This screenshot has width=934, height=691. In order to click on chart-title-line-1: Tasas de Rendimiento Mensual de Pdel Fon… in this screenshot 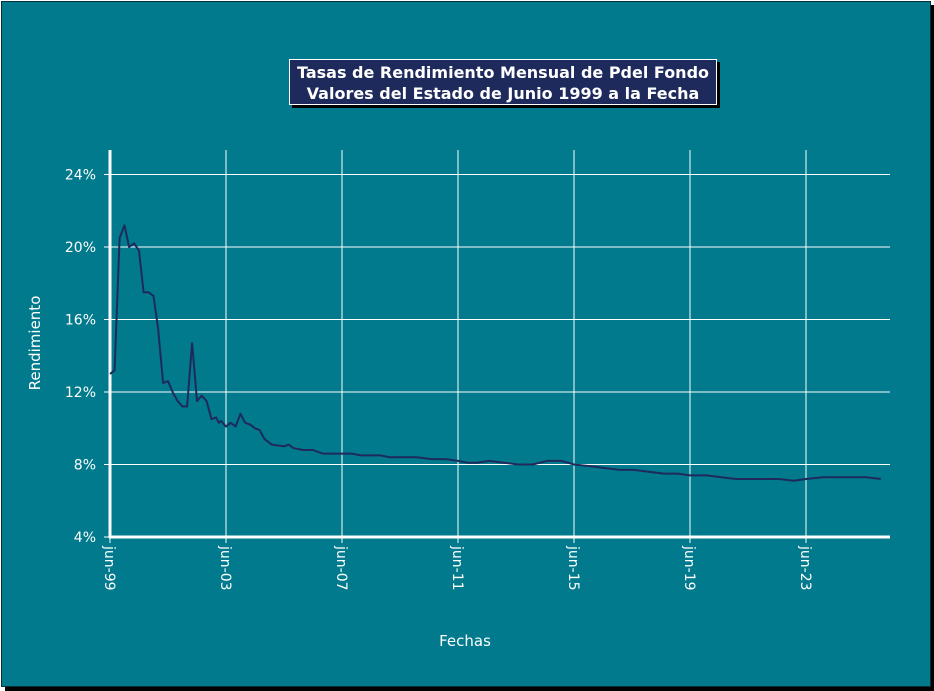, I will do `click(503, 72)`.